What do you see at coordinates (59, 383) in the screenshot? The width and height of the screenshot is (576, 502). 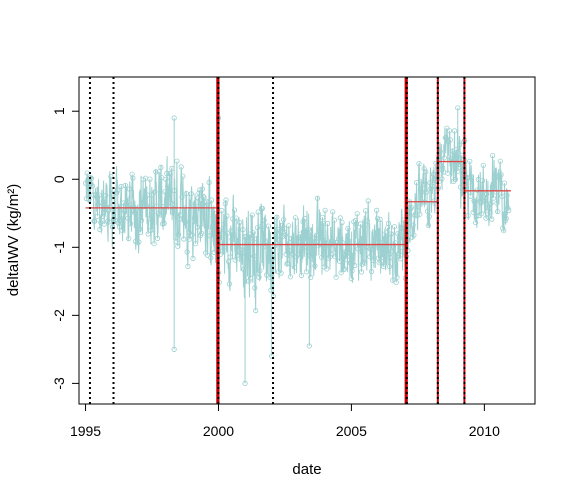 I see `y-tick-label: -3` at bounding box center [59, 383].